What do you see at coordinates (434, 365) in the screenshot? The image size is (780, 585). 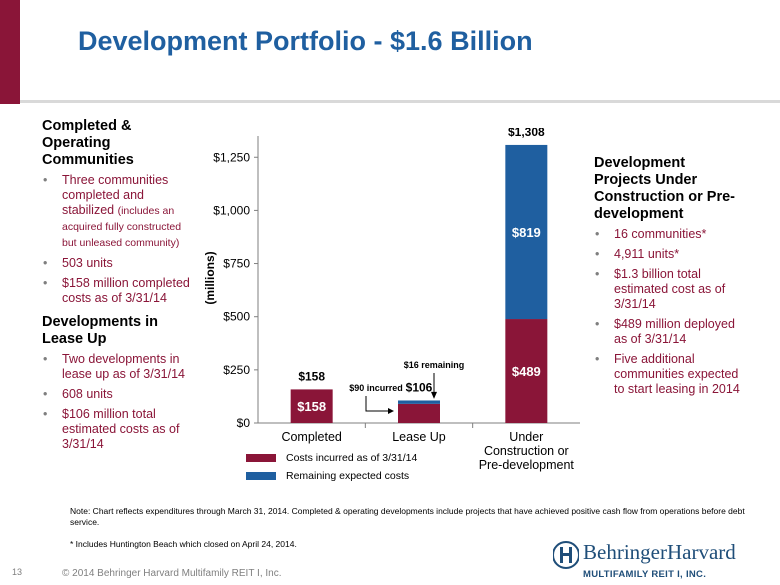 I see `annotation-remaining: $16 remaining` at bounding box center [434, 365].